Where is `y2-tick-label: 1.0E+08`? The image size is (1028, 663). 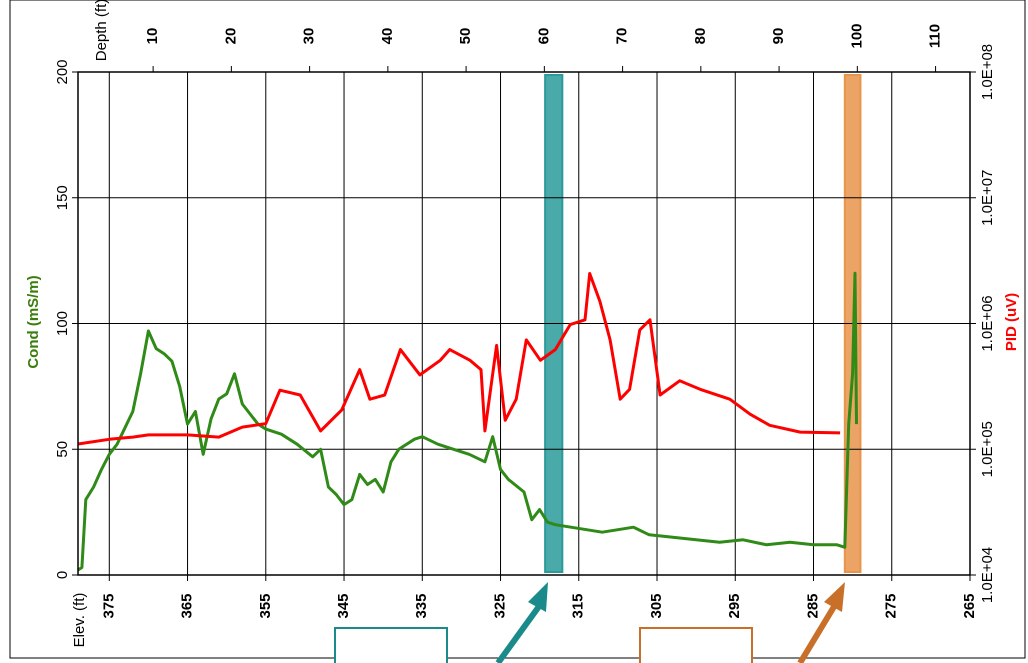 y2-tick-label: 1.0E+08 is located at coordinates (987, 72).